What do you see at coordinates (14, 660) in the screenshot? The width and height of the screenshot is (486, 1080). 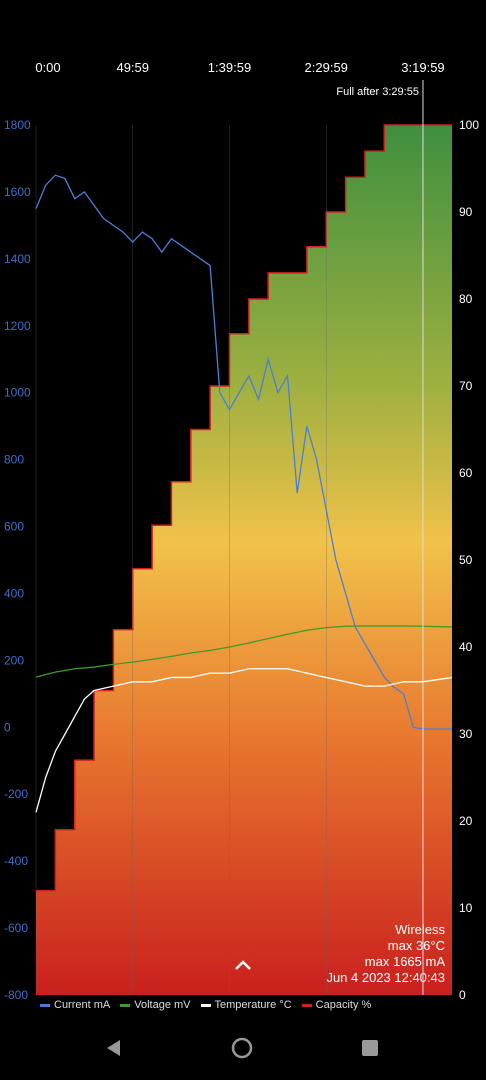 I see `left-tick-label: 200` at bounding box center [14, 660].